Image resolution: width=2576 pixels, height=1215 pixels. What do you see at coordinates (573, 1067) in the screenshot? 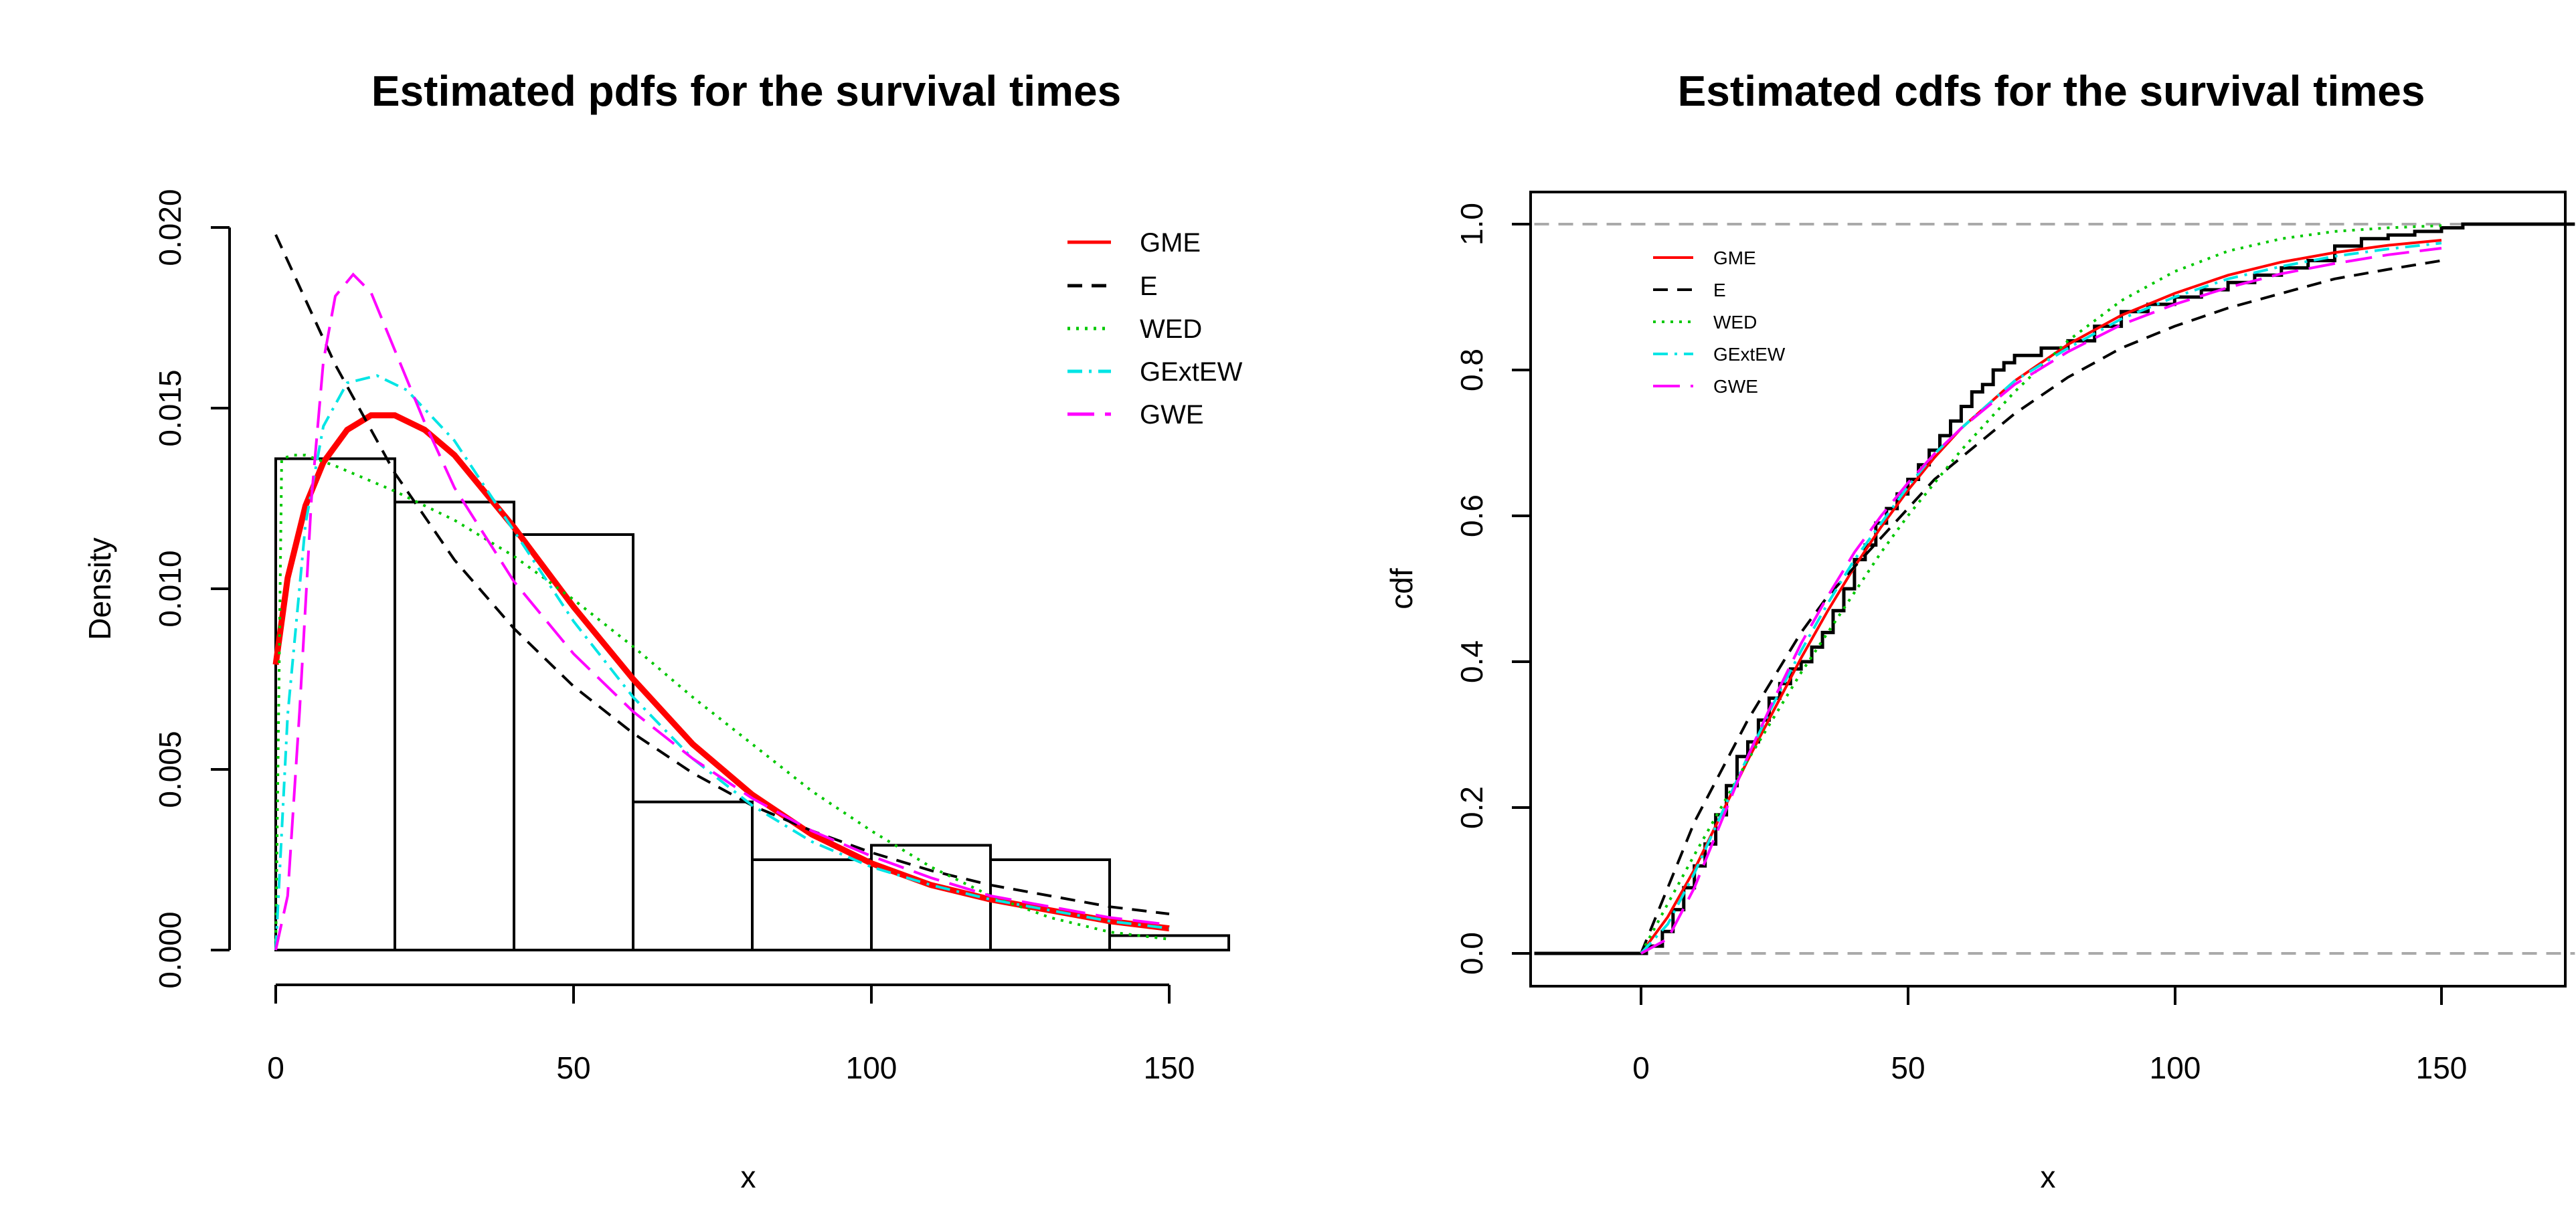
I see `pdf-x-tick-label: 50` at bounding box center [573, 1067].